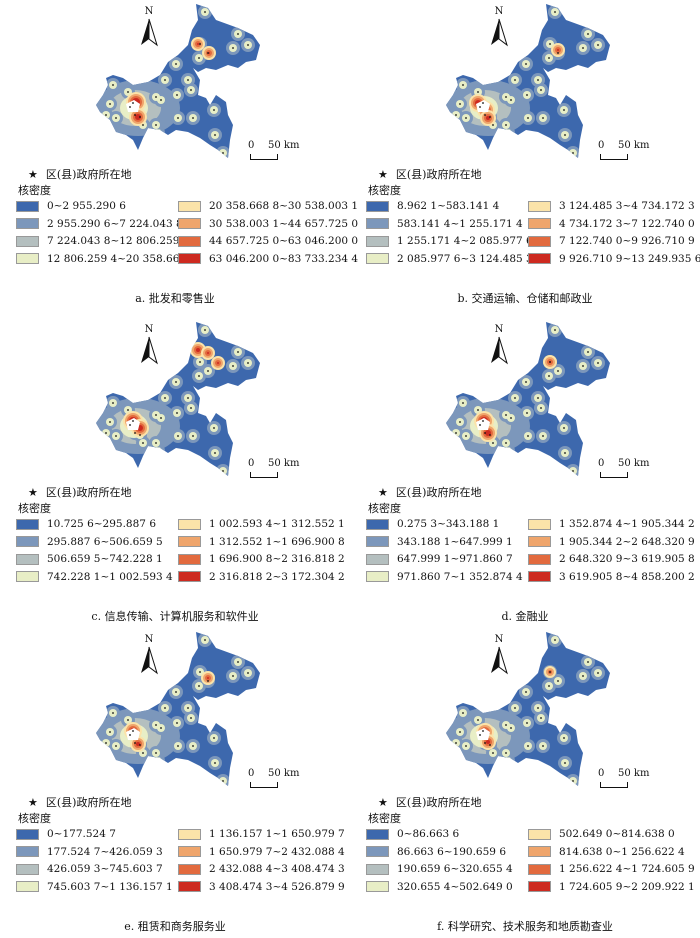 This screenshot has height=938, width=700. I want to click on legend-item: 1 696.900 8~2 316.818 2, so click(261, 559).